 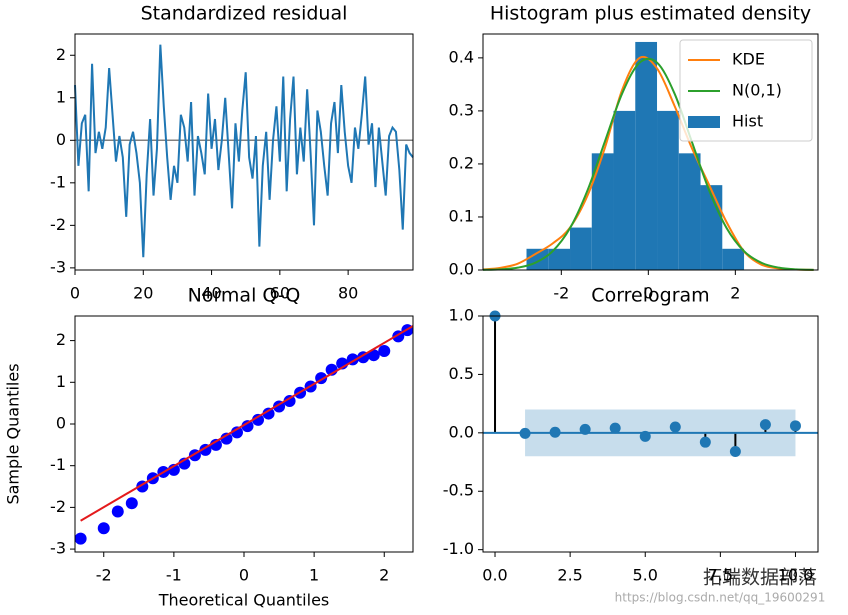 I want to click on fit-line, so click(x=247, y=423).